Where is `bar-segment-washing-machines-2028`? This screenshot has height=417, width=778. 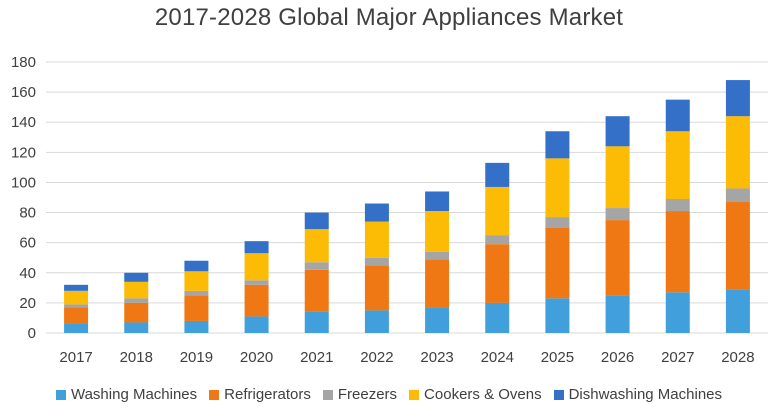 bar-segment-washing-machines-2028 is located at coordinates (737, 311).